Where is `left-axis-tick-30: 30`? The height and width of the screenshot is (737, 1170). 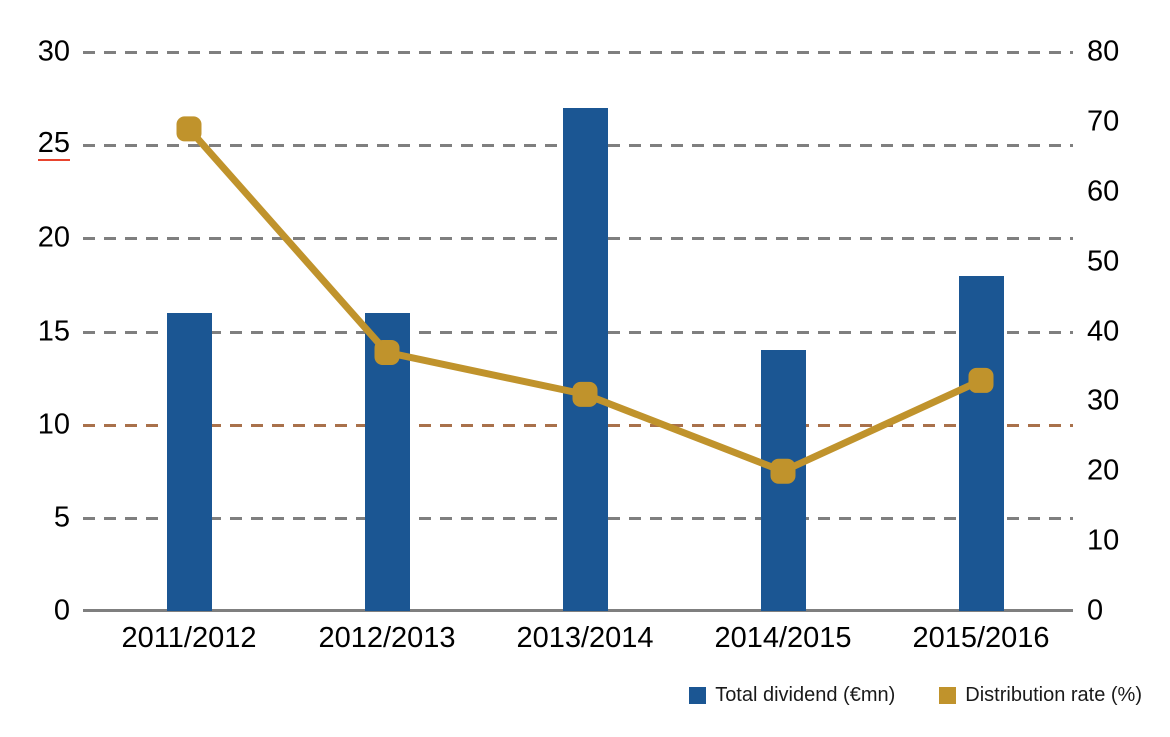
left-axis-tick-30: 30 is located at coordinates (53, 51).